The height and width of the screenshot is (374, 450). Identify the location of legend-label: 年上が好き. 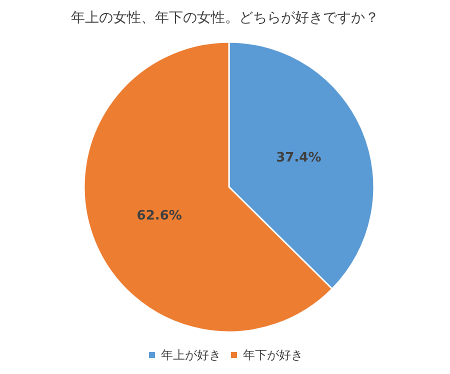
(191, 355).